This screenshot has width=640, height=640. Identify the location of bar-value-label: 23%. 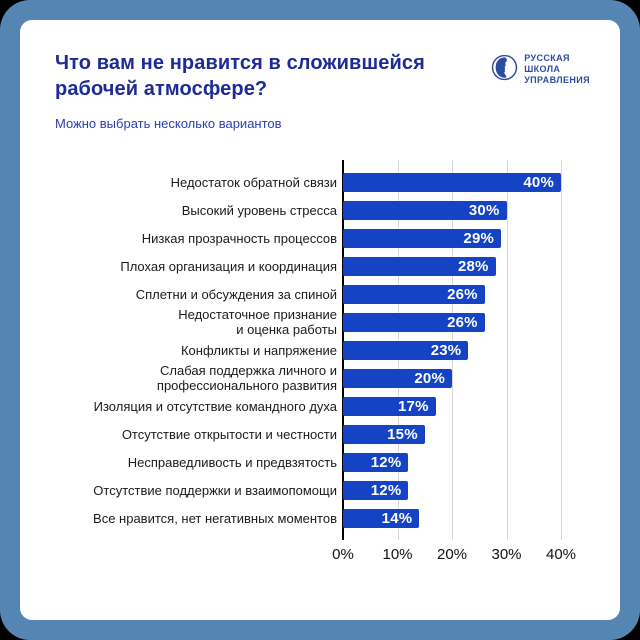
(446, 350).